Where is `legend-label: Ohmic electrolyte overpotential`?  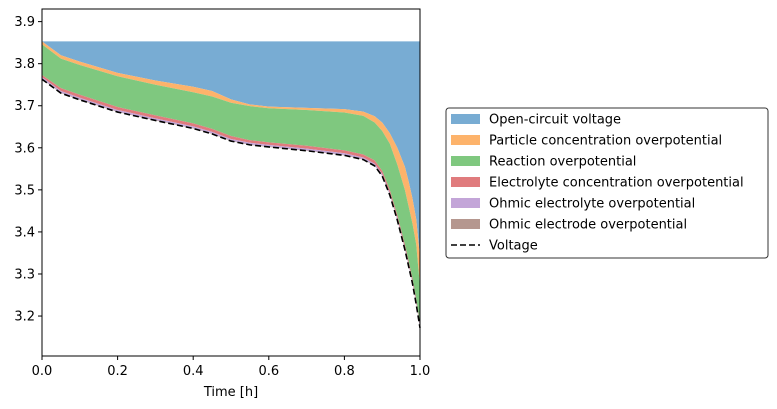
legend-label: Ohmic electrolyte overpotential is located at coordinates (592, 204).